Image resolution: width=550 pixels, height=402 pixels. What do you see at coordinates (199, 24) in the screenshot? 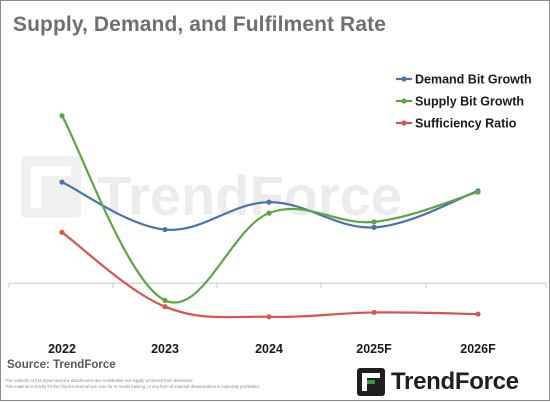
I see `chart-title: Supply, Demand, and Fulfilment Rate` at bounding box center [199, 24].